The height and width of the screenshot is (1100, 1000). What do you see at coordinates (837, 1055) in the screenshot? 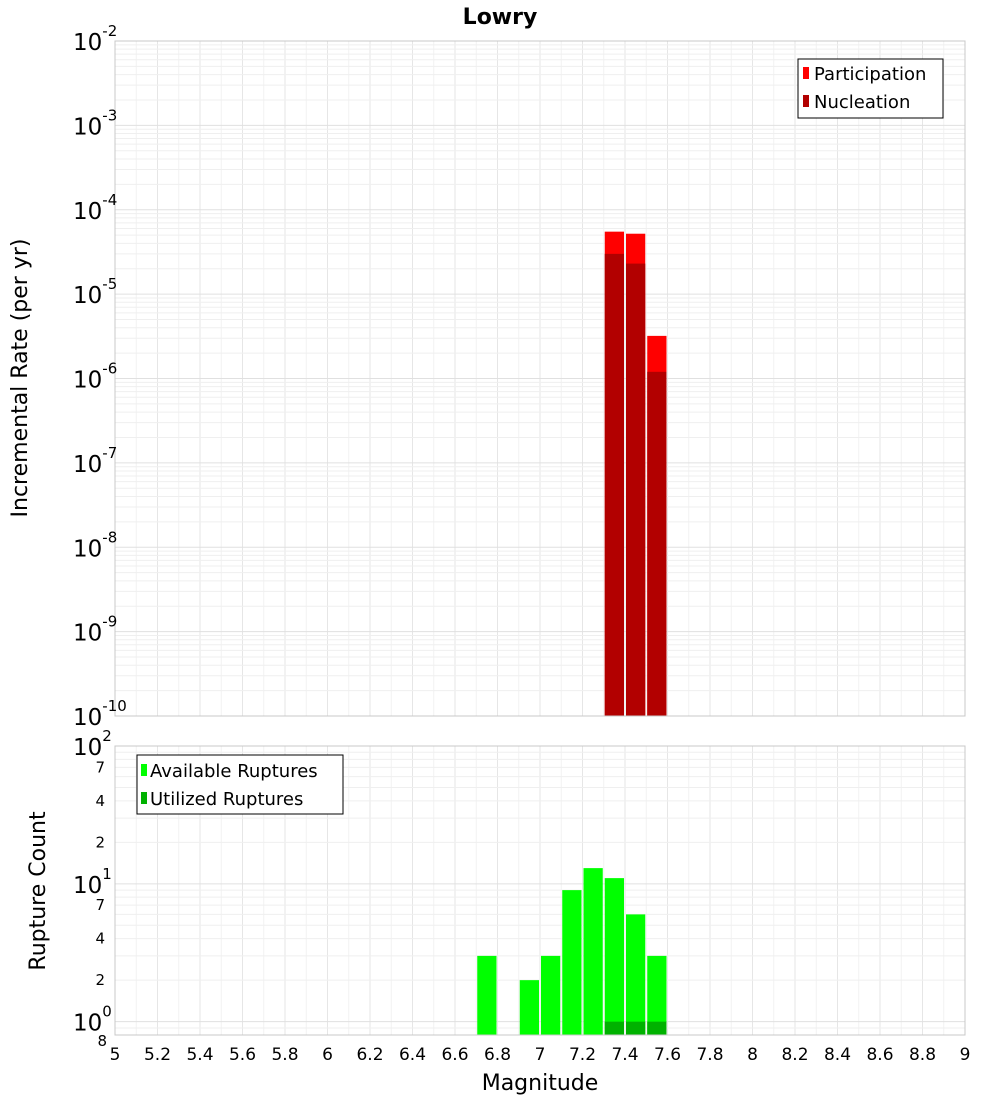
I see `x-tick-label: 8.4` at bounding box center [837, 1055].